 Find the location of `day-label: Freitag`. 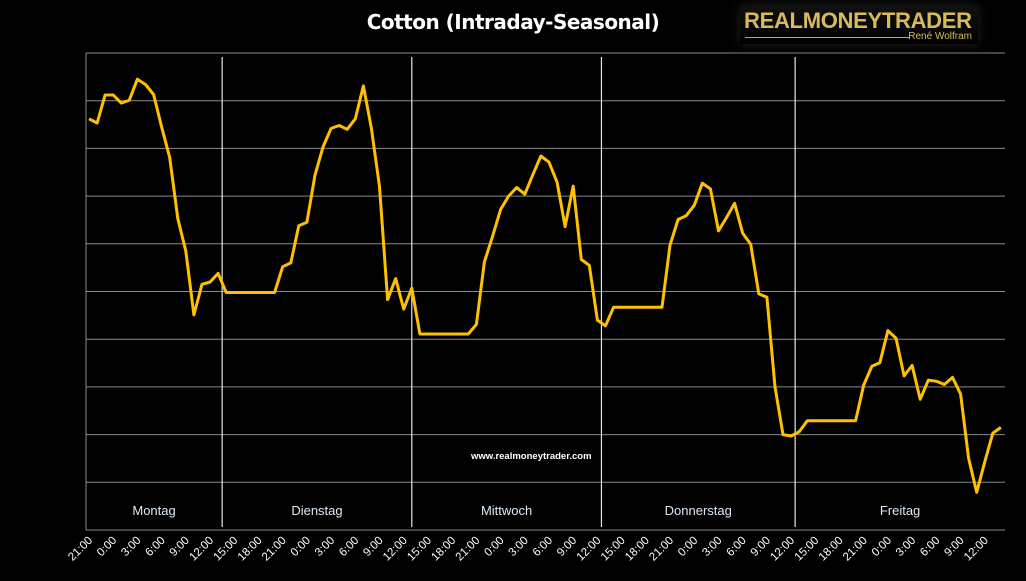

day-label: Freitag is located at coordinates (900, 510).